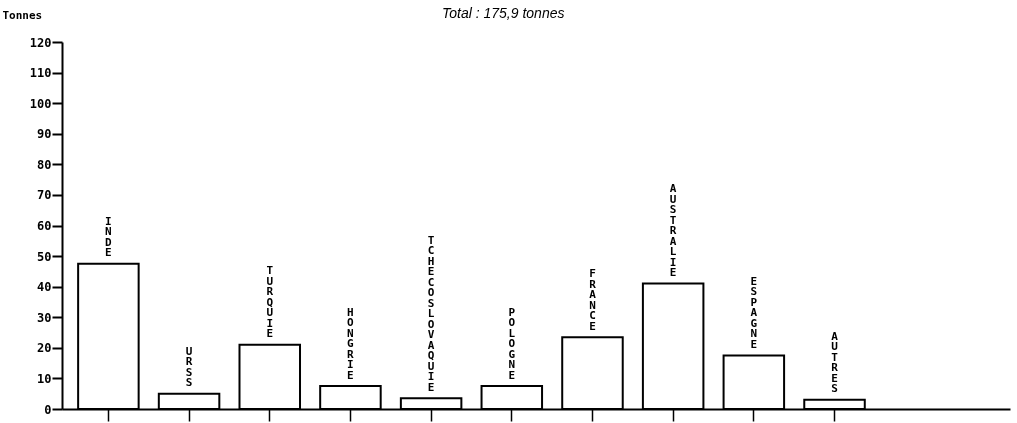  What do you see at coordinates (44, 378) in the screenshot?
I see `y-tick-label: 10` at bounding box center [44, 378].